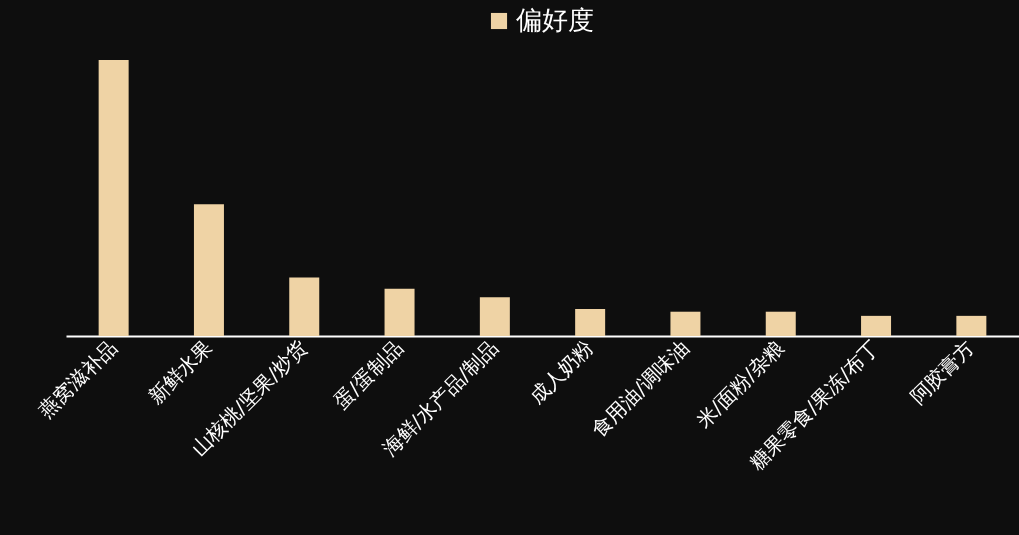  What do you see at coordinates (368, 374) in the screenshot?
I see `x-tick-label: 蛋/蛋制品` at bounding box center [368, 374].